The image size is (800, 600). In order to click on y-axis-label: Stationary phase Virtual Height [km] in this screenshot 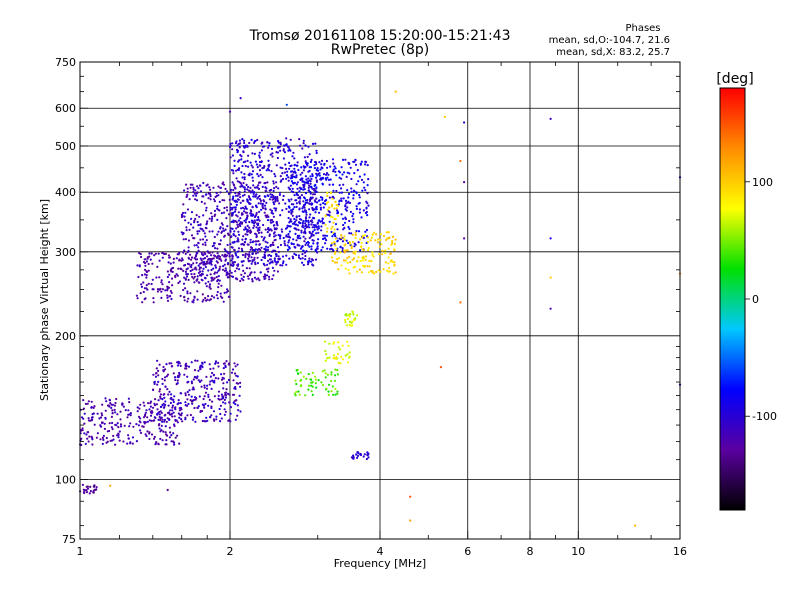, I will do `click(44, 300)`.